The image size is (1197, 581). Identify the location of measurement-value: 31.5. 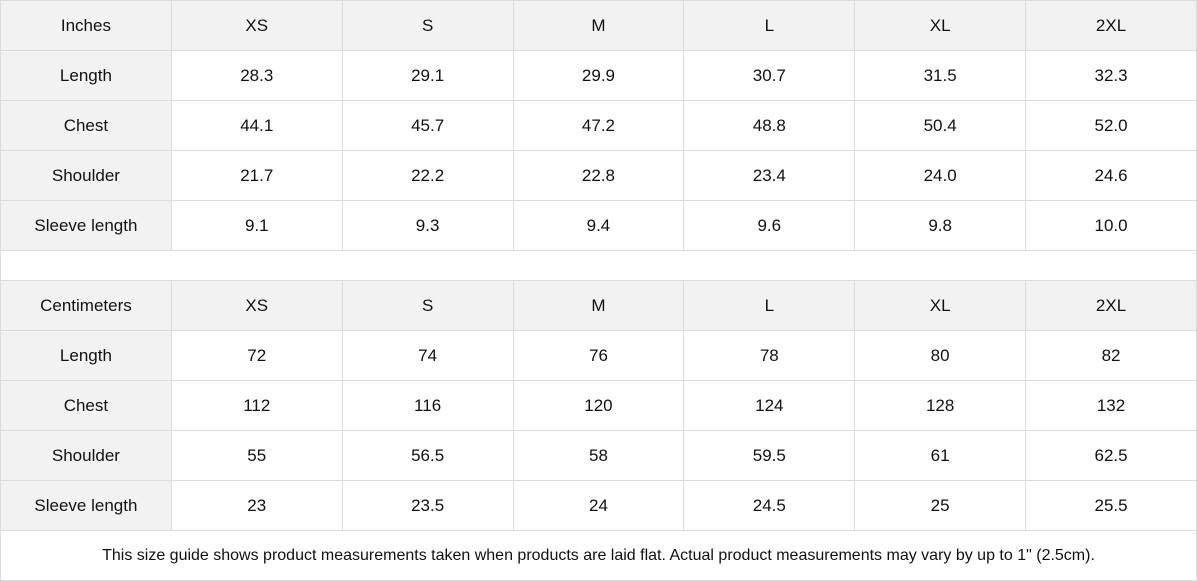
(940, 75).